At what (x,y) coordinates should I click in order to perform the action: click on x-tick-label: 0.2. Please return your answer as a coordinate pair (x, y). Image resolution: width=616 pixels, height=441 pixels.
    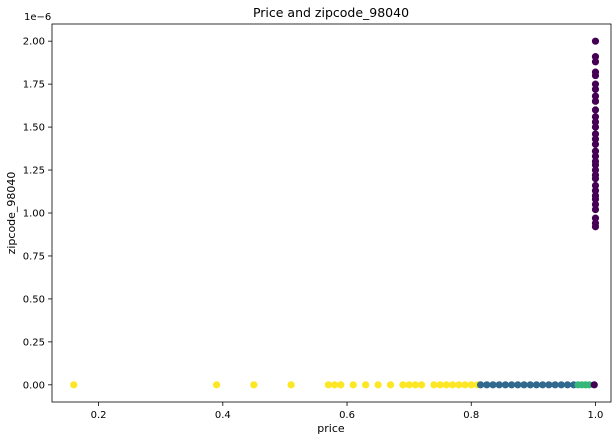
    Looking at the image, I should click on (99, 415).